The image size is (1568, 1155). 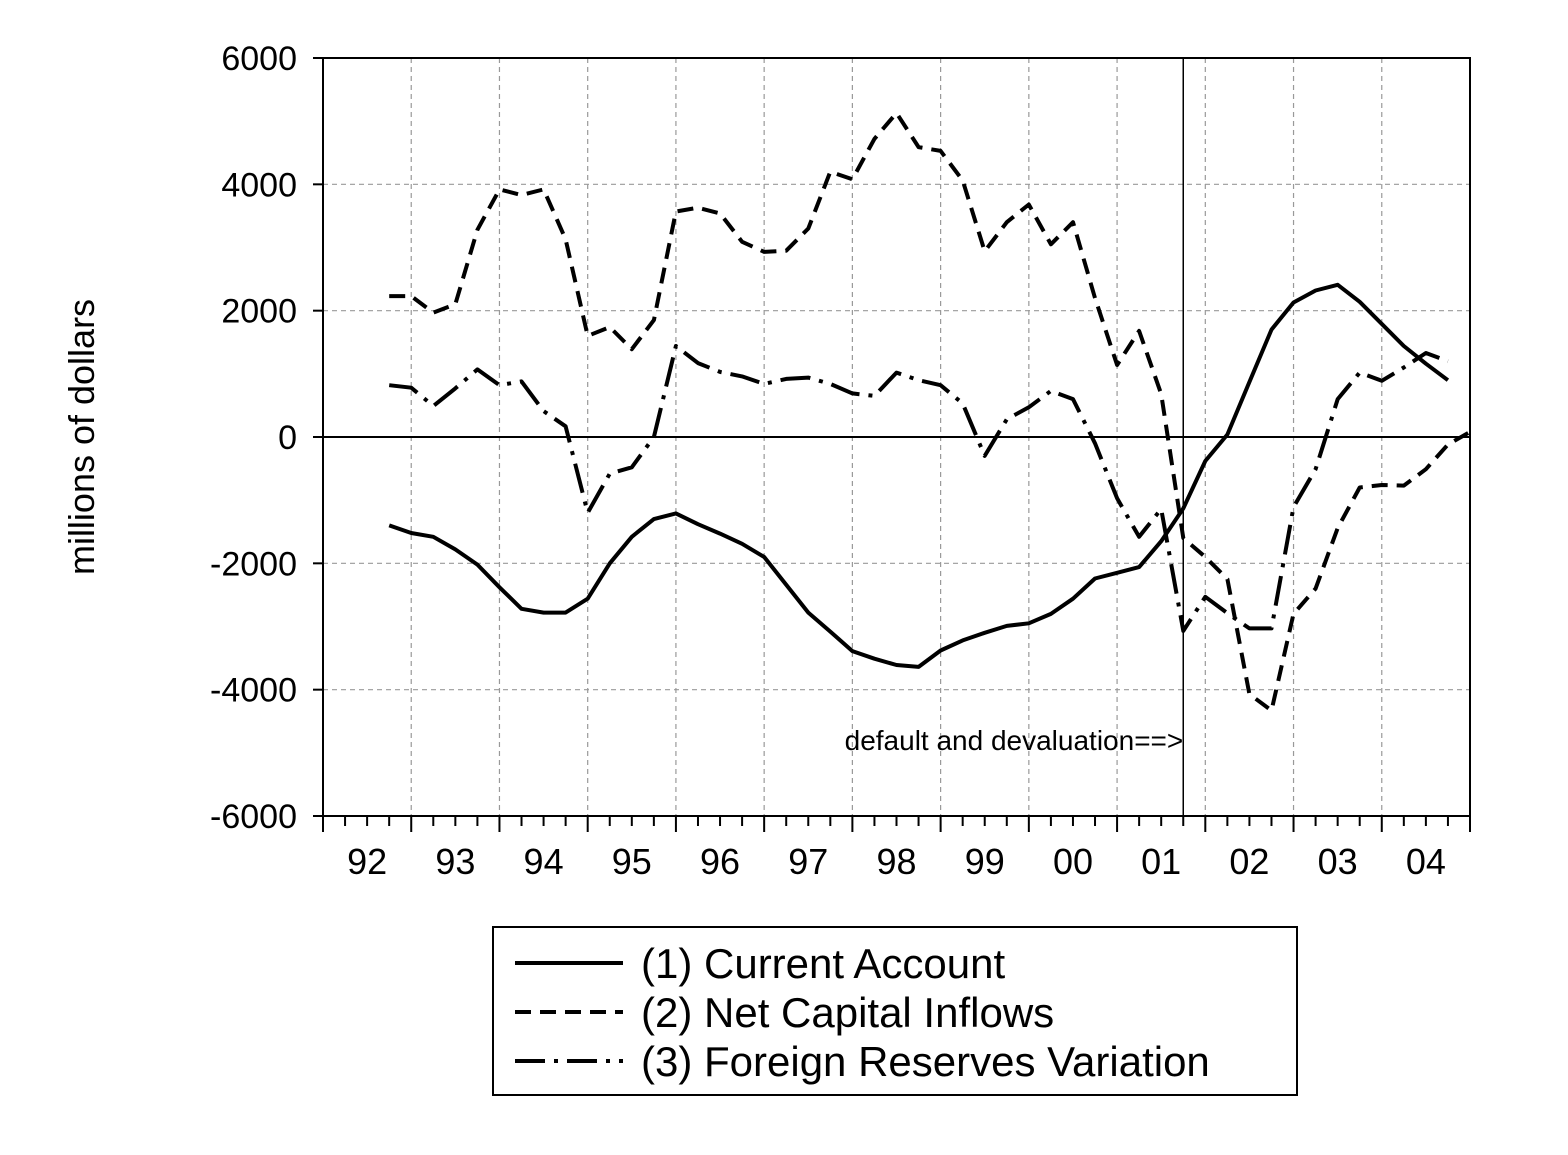 I want to click on x-tick-label: 93, so click(x=455, y=861).